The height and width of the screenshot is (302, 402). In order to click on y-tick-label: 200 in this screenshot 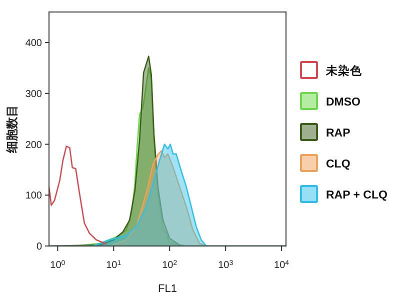, I will do `click(33, 145)`.